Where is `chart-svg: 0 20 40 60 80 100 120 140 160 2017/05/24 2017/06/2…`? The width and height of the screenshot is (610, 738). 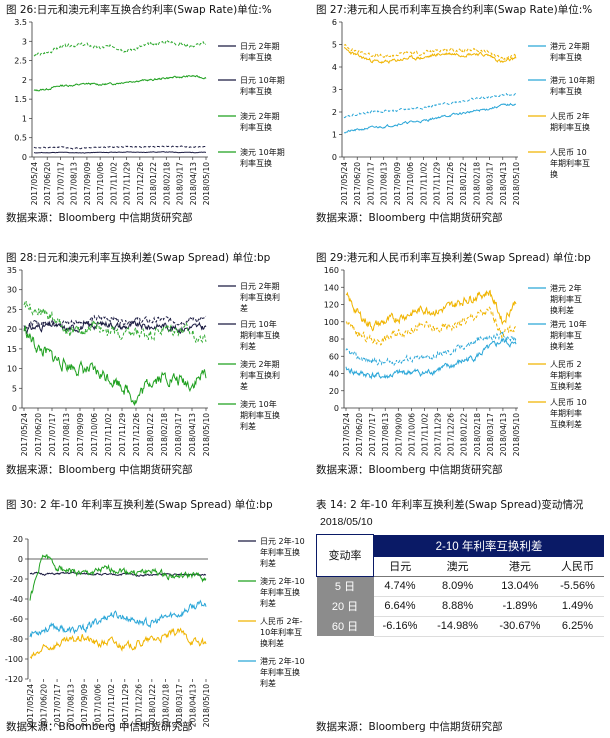 chart-svg: 0 20 40 60 80 100 120 140 160 2017/05/24 2017/06/2… is located at coordinates (455, 361).